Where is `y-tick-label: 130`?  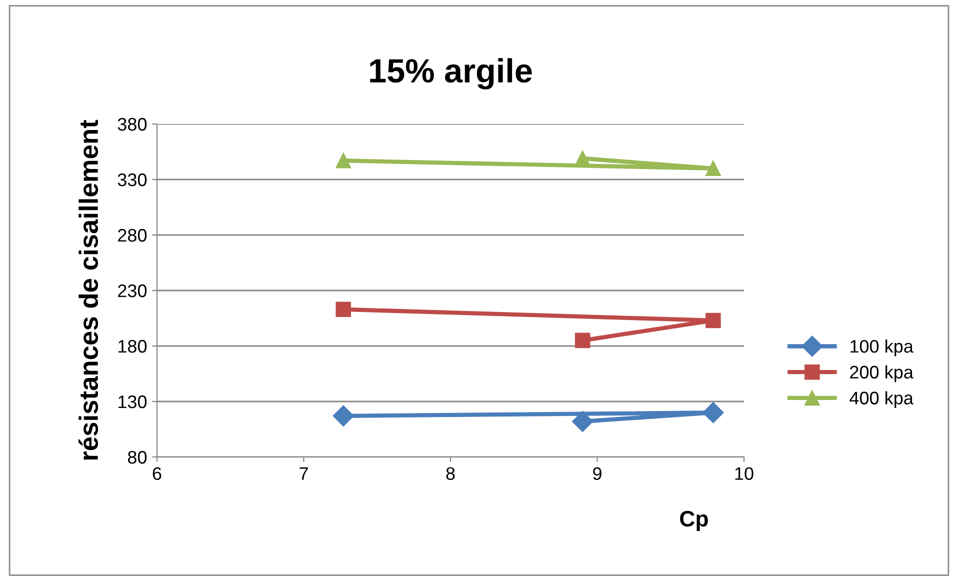 y-tick-label: 130 is located at coordinates (132, 401).